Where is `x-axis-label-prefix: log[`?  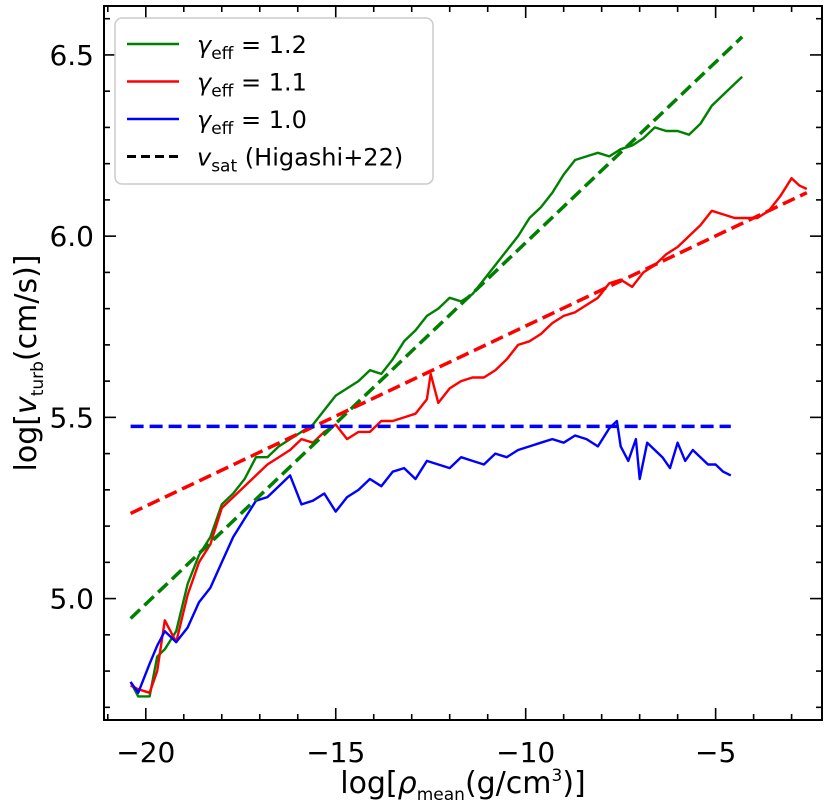 x-axis-label-prefix: log[ is located at coordinates (368, 783).